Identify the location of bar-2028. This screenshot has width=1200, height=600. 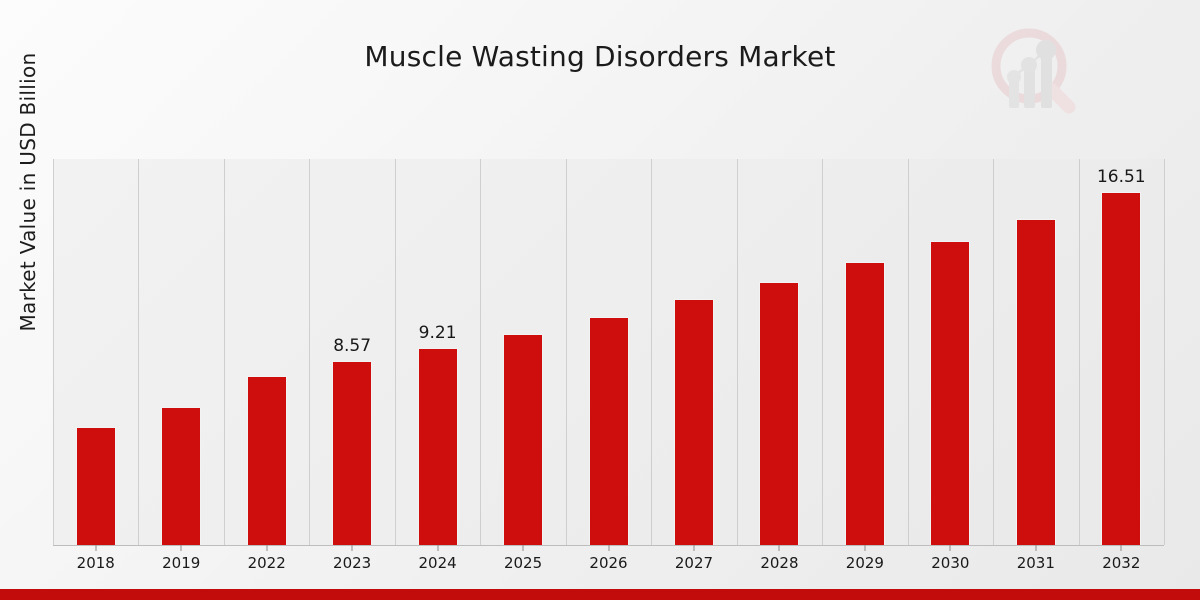
(779, 413).